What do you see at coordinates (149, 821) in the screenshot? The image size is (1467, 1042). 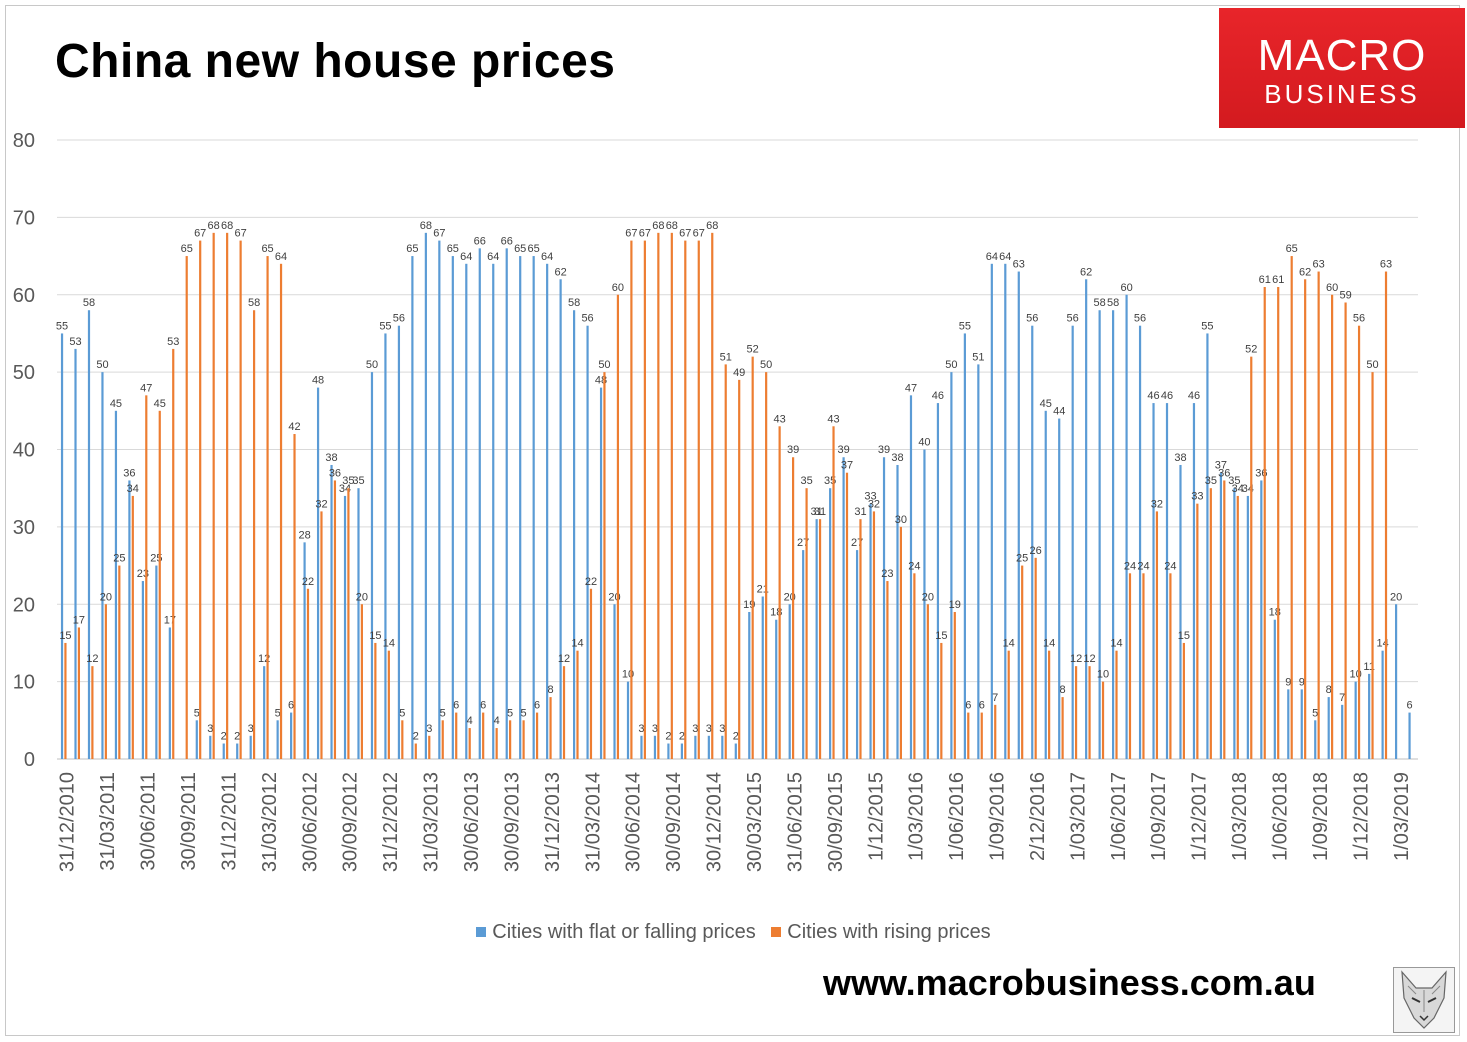 I see `x-tick-label: 30/06/2011` at bounding box center [149, 821].